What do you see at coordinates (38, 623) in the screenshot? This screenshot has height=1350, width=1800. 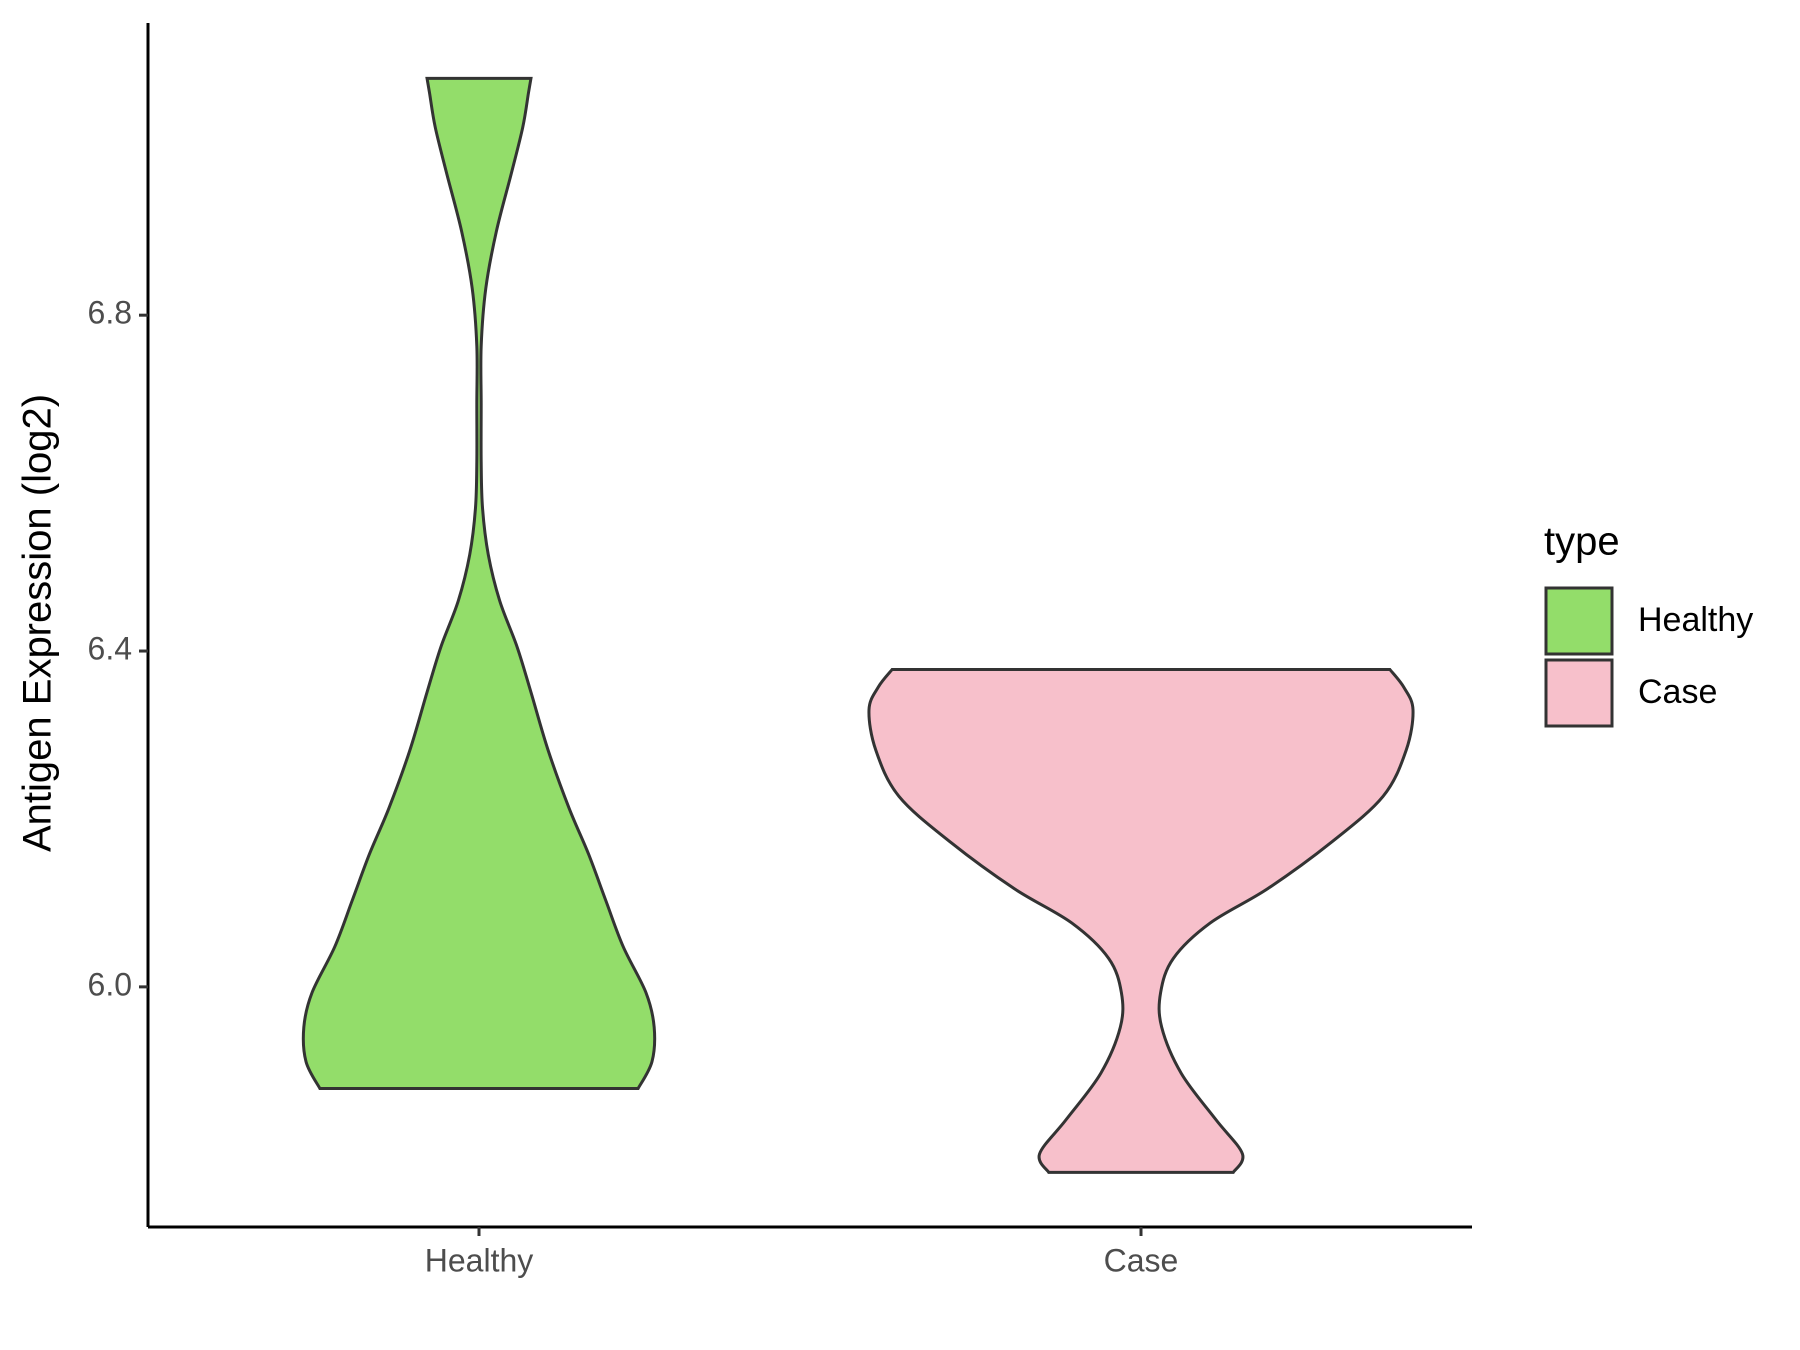 I see `y-axis-title: Antigen Expression (log2)` at bounding box center [38, 623].